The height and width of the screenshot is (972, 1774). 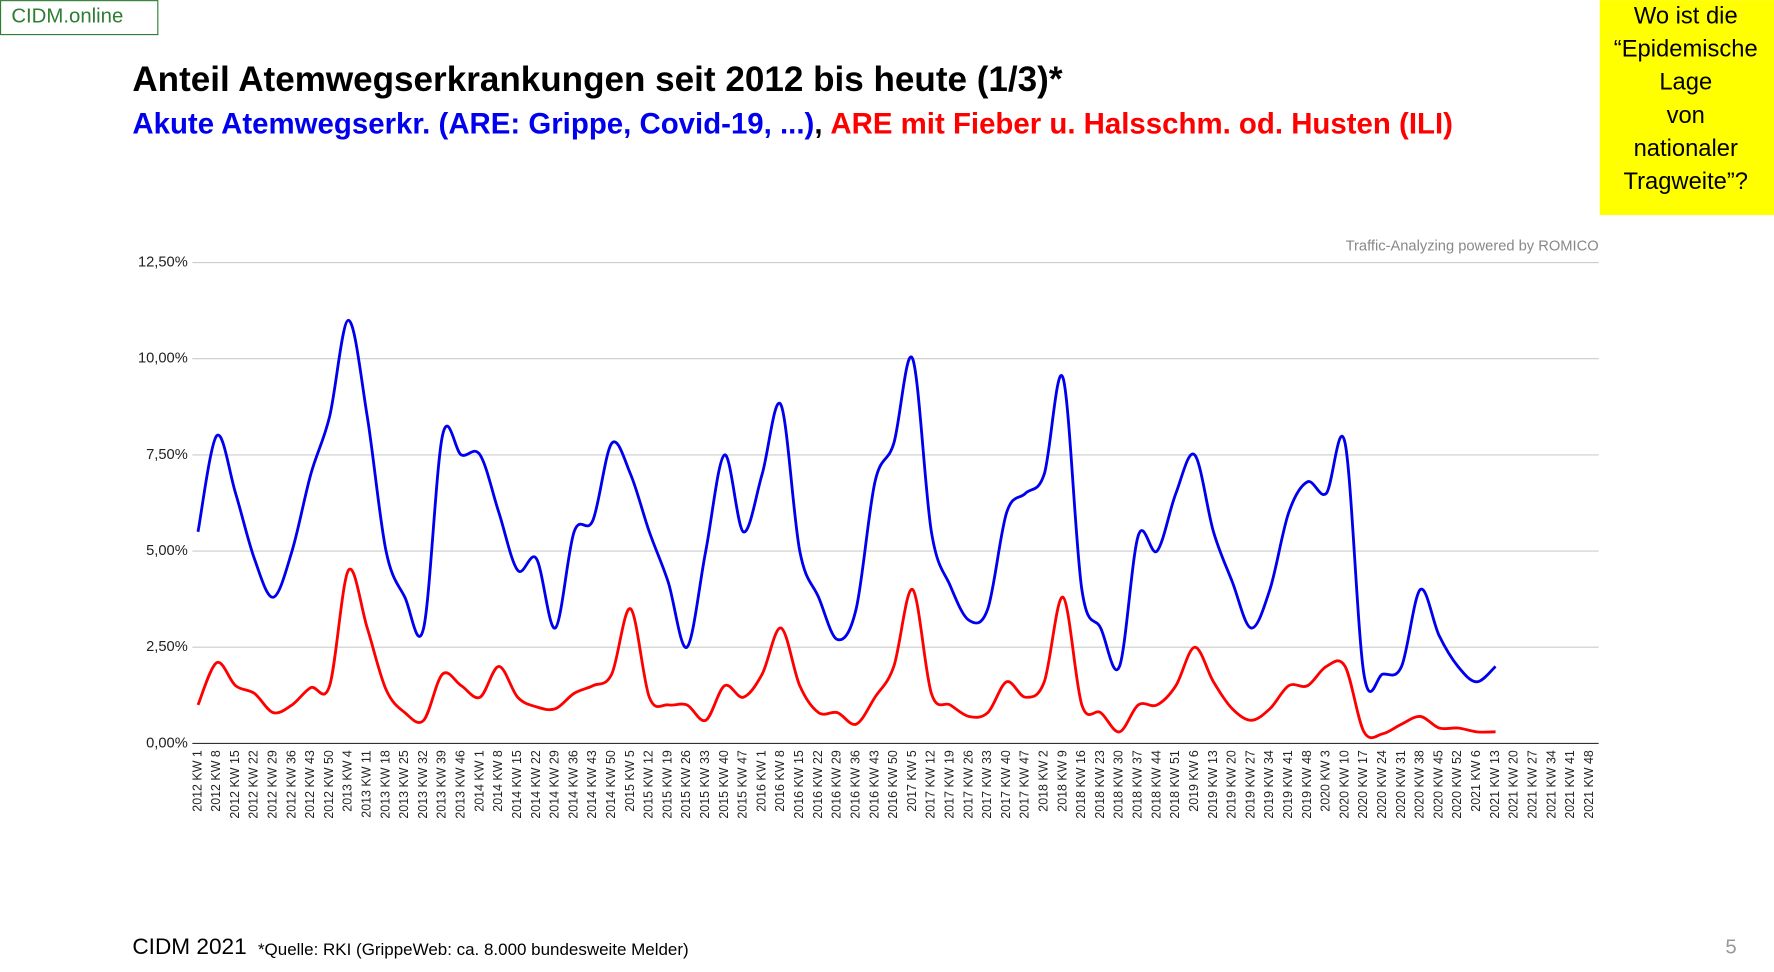 What do you see at coordinates (367, 784) in the screenshot?
I see `x-tick-label: 2013 KW 11` at bounding box center [367, 784].